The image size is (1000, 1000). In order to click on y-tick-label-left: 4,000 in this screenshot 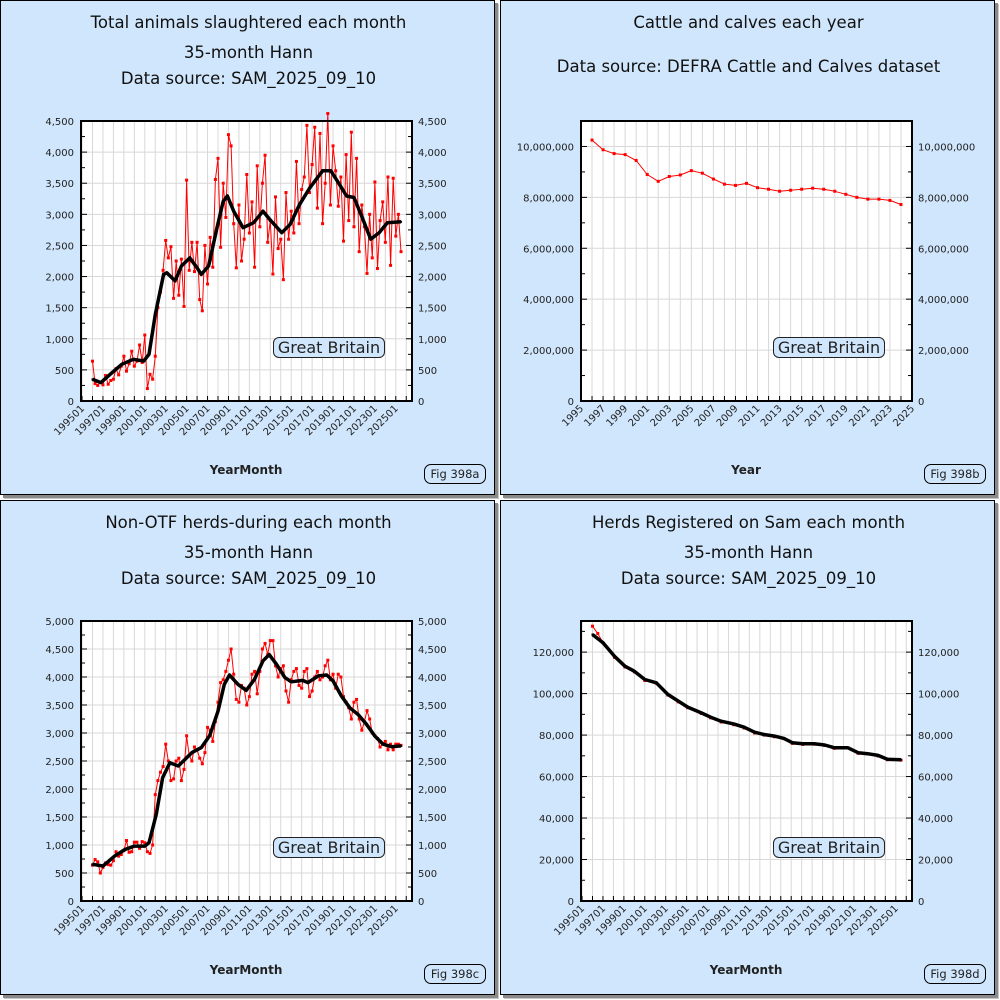, I will do `click(59, 678)`.